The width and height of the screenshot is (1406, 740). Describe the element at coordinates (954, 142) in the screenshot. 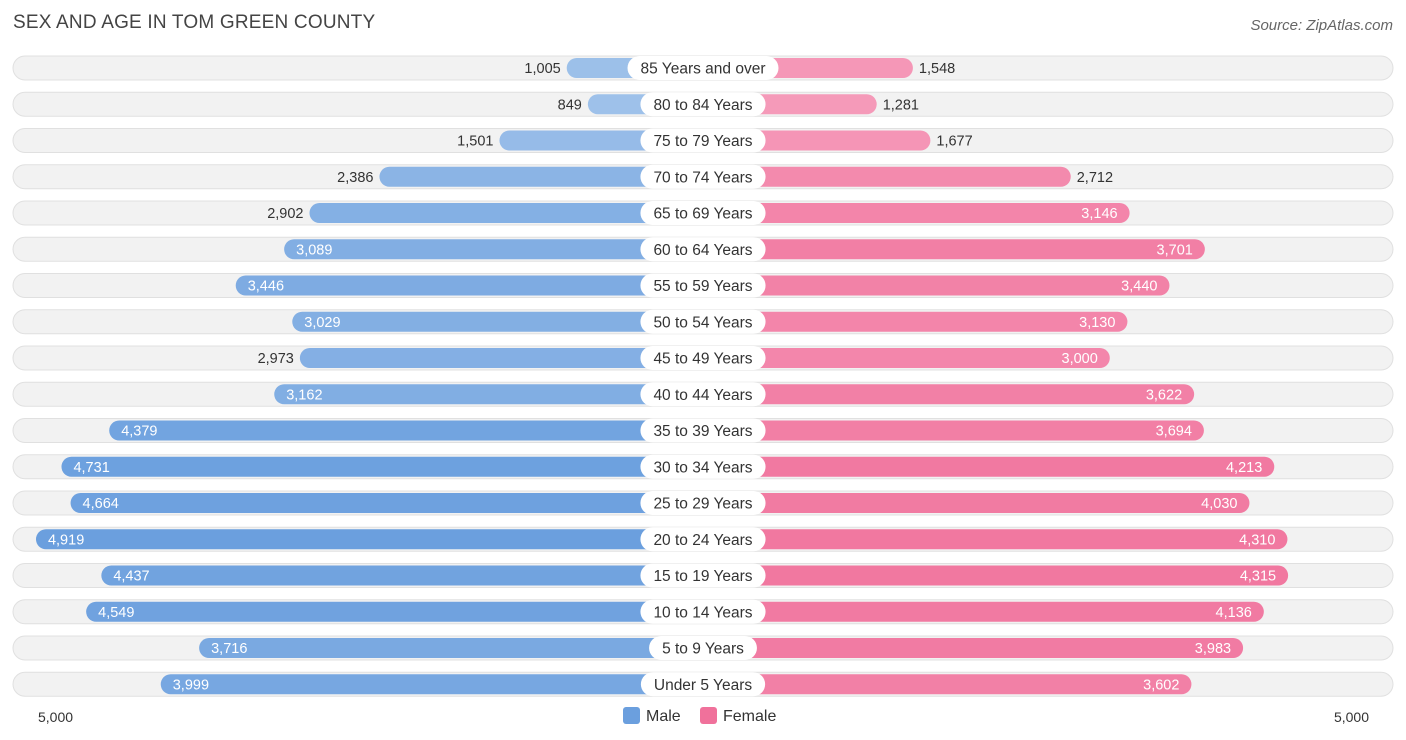

I see `value-label-female: 1,677` at that location.